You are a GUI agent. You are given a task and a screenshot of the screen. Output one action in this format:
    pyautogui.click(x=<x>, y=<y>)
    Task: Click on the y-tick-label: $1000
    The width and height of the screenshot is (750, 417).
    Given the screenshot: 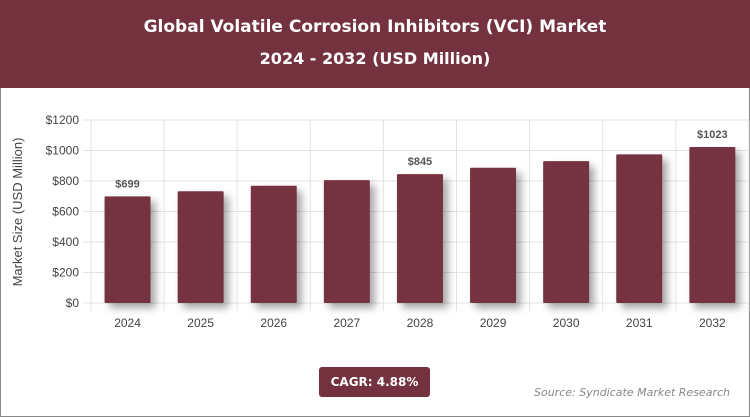 What is the action you would take?
    pyautogui.click(x=63, y=151)
    